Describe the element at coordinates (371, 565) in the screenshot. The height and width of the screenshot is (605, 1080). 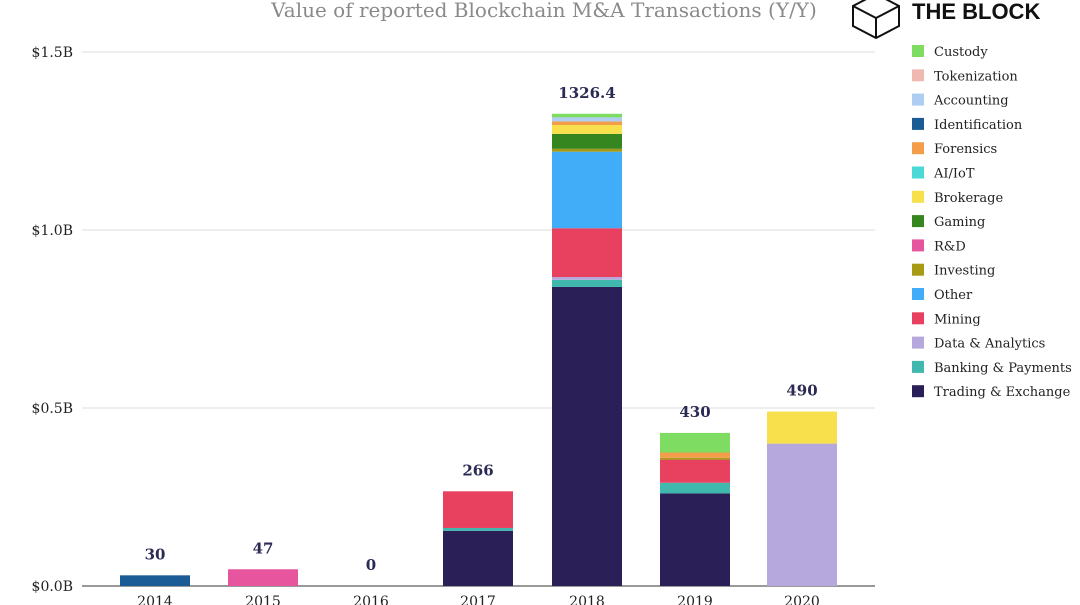
I see `total-label: 0` at that location.